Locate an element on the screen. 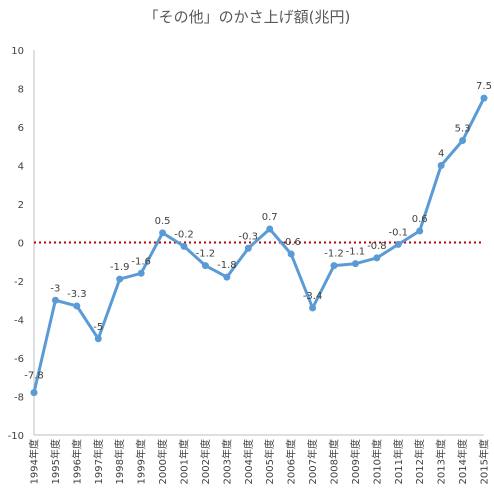 The height and width of the screenshot is (500, 494). y-tick-label: 6 is located at coordinates (21, 128).